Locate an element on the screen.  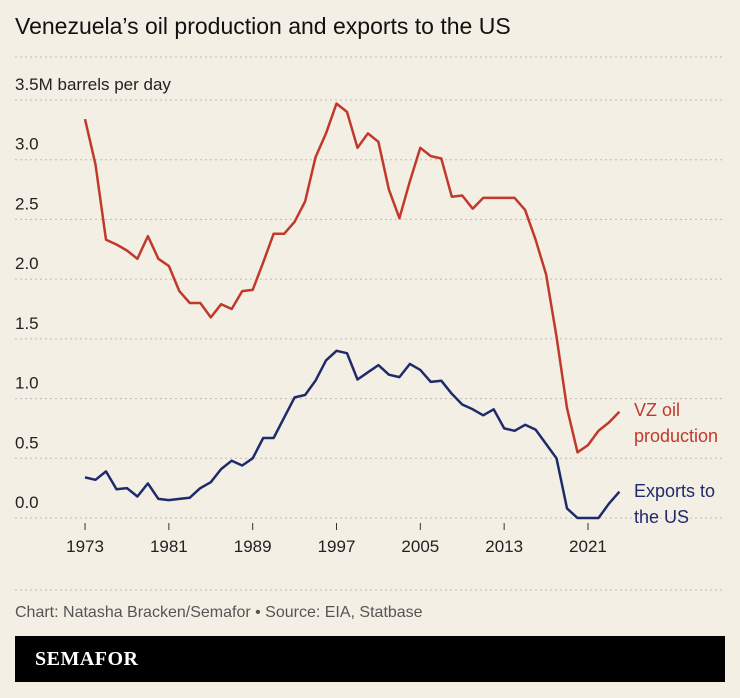
y-tick-label: 2.0 is located at coordinates (27, 263).